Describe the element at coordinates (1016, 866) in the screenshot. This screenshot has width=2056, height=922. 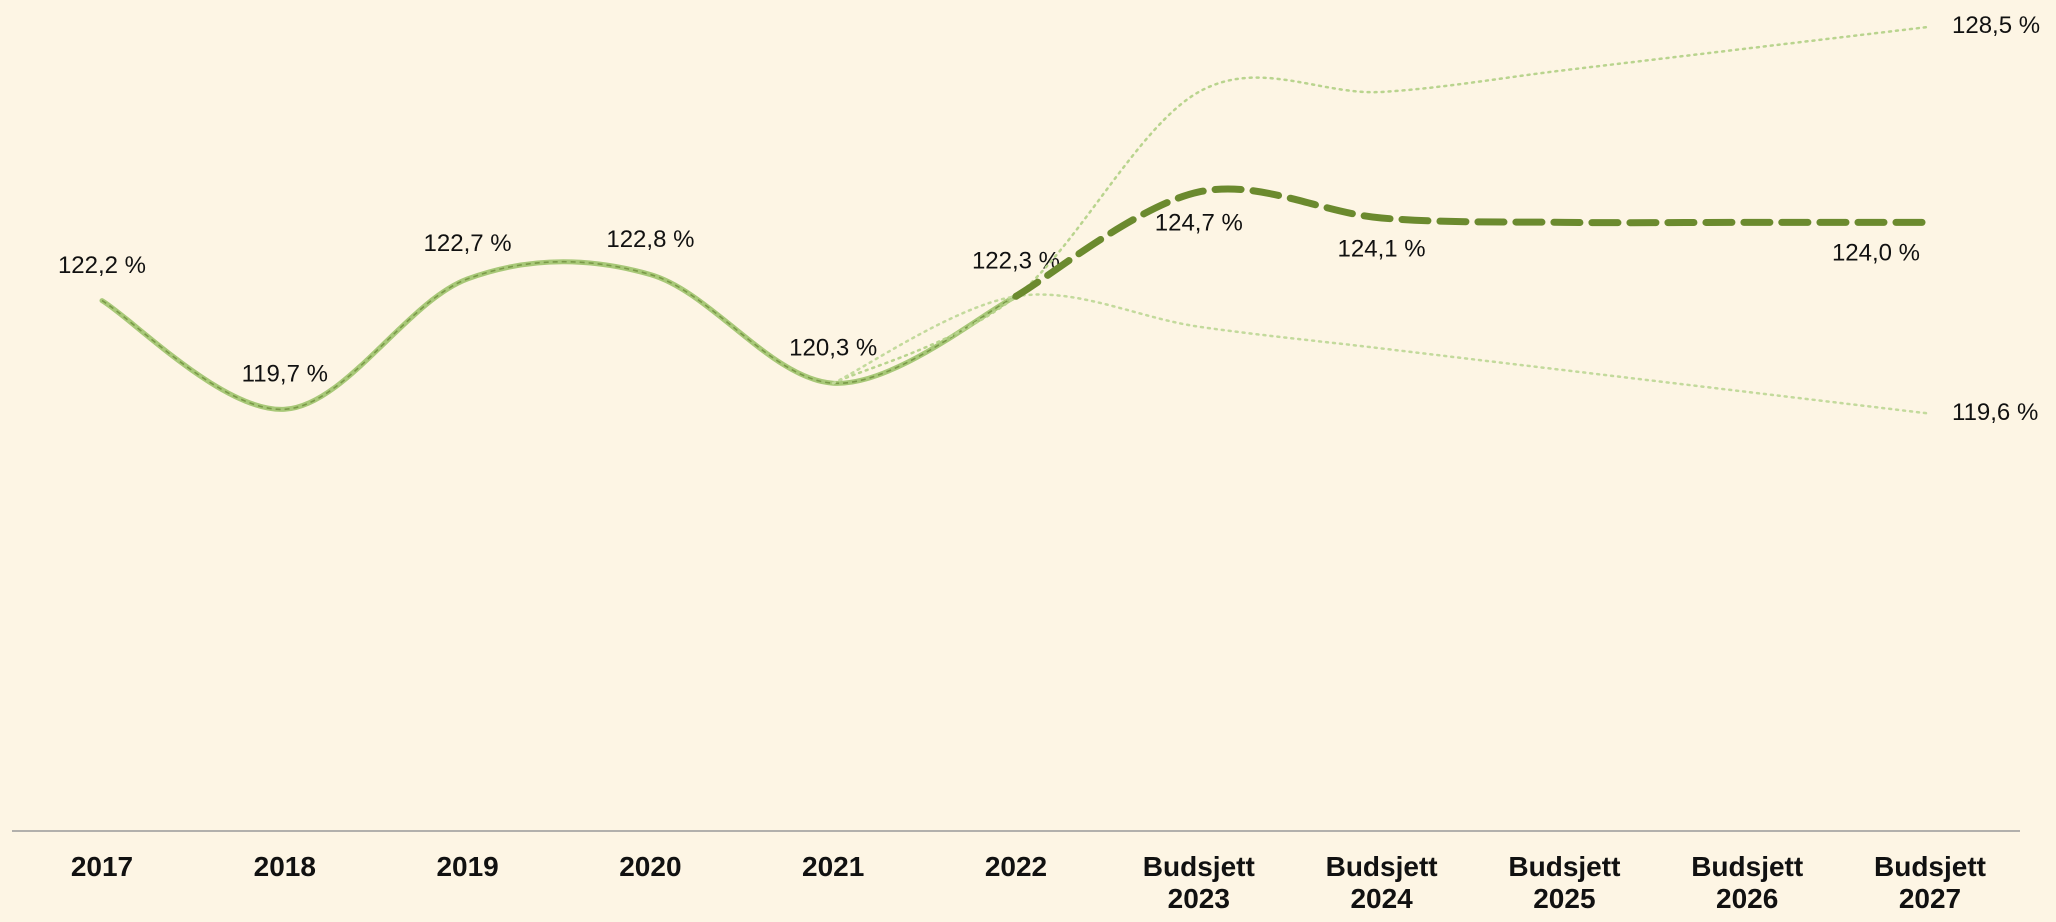
I see `x-tick-label: 2022` at that location.